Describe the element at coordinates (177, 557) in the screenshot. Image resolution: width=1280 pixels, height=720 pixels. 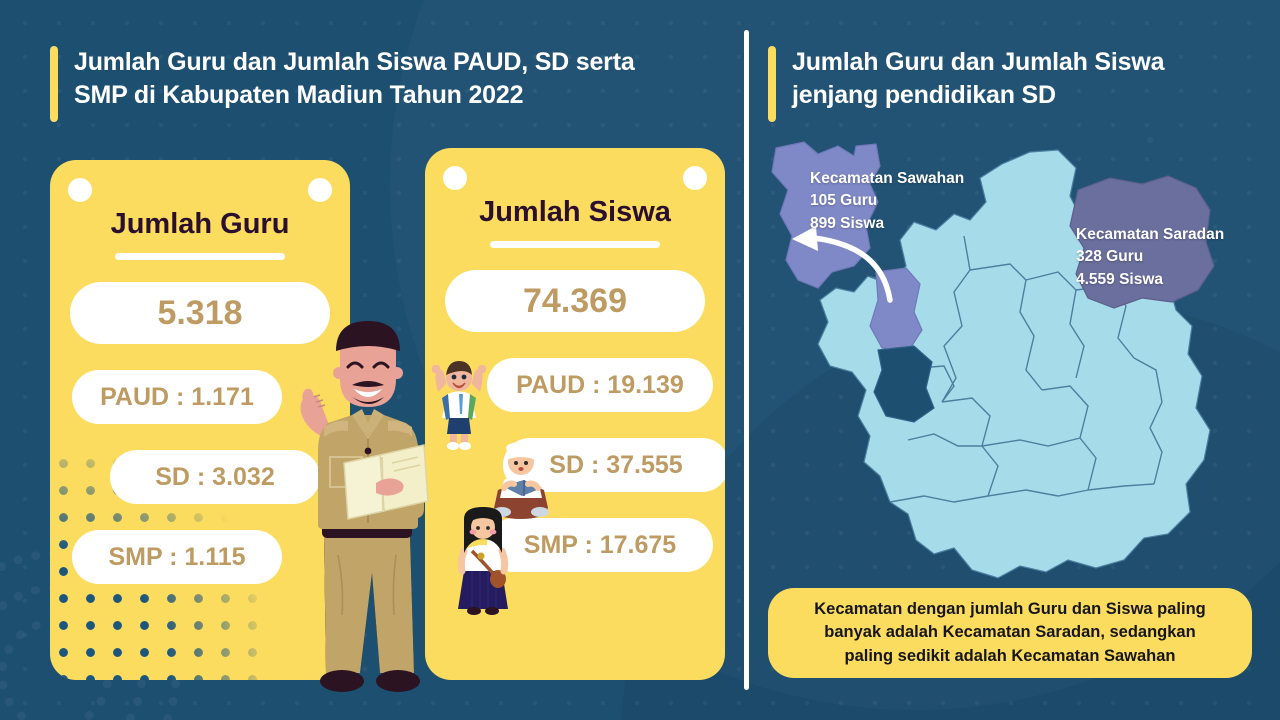
I see `card-guru-row-smp: SMP : 1.115` at that location.